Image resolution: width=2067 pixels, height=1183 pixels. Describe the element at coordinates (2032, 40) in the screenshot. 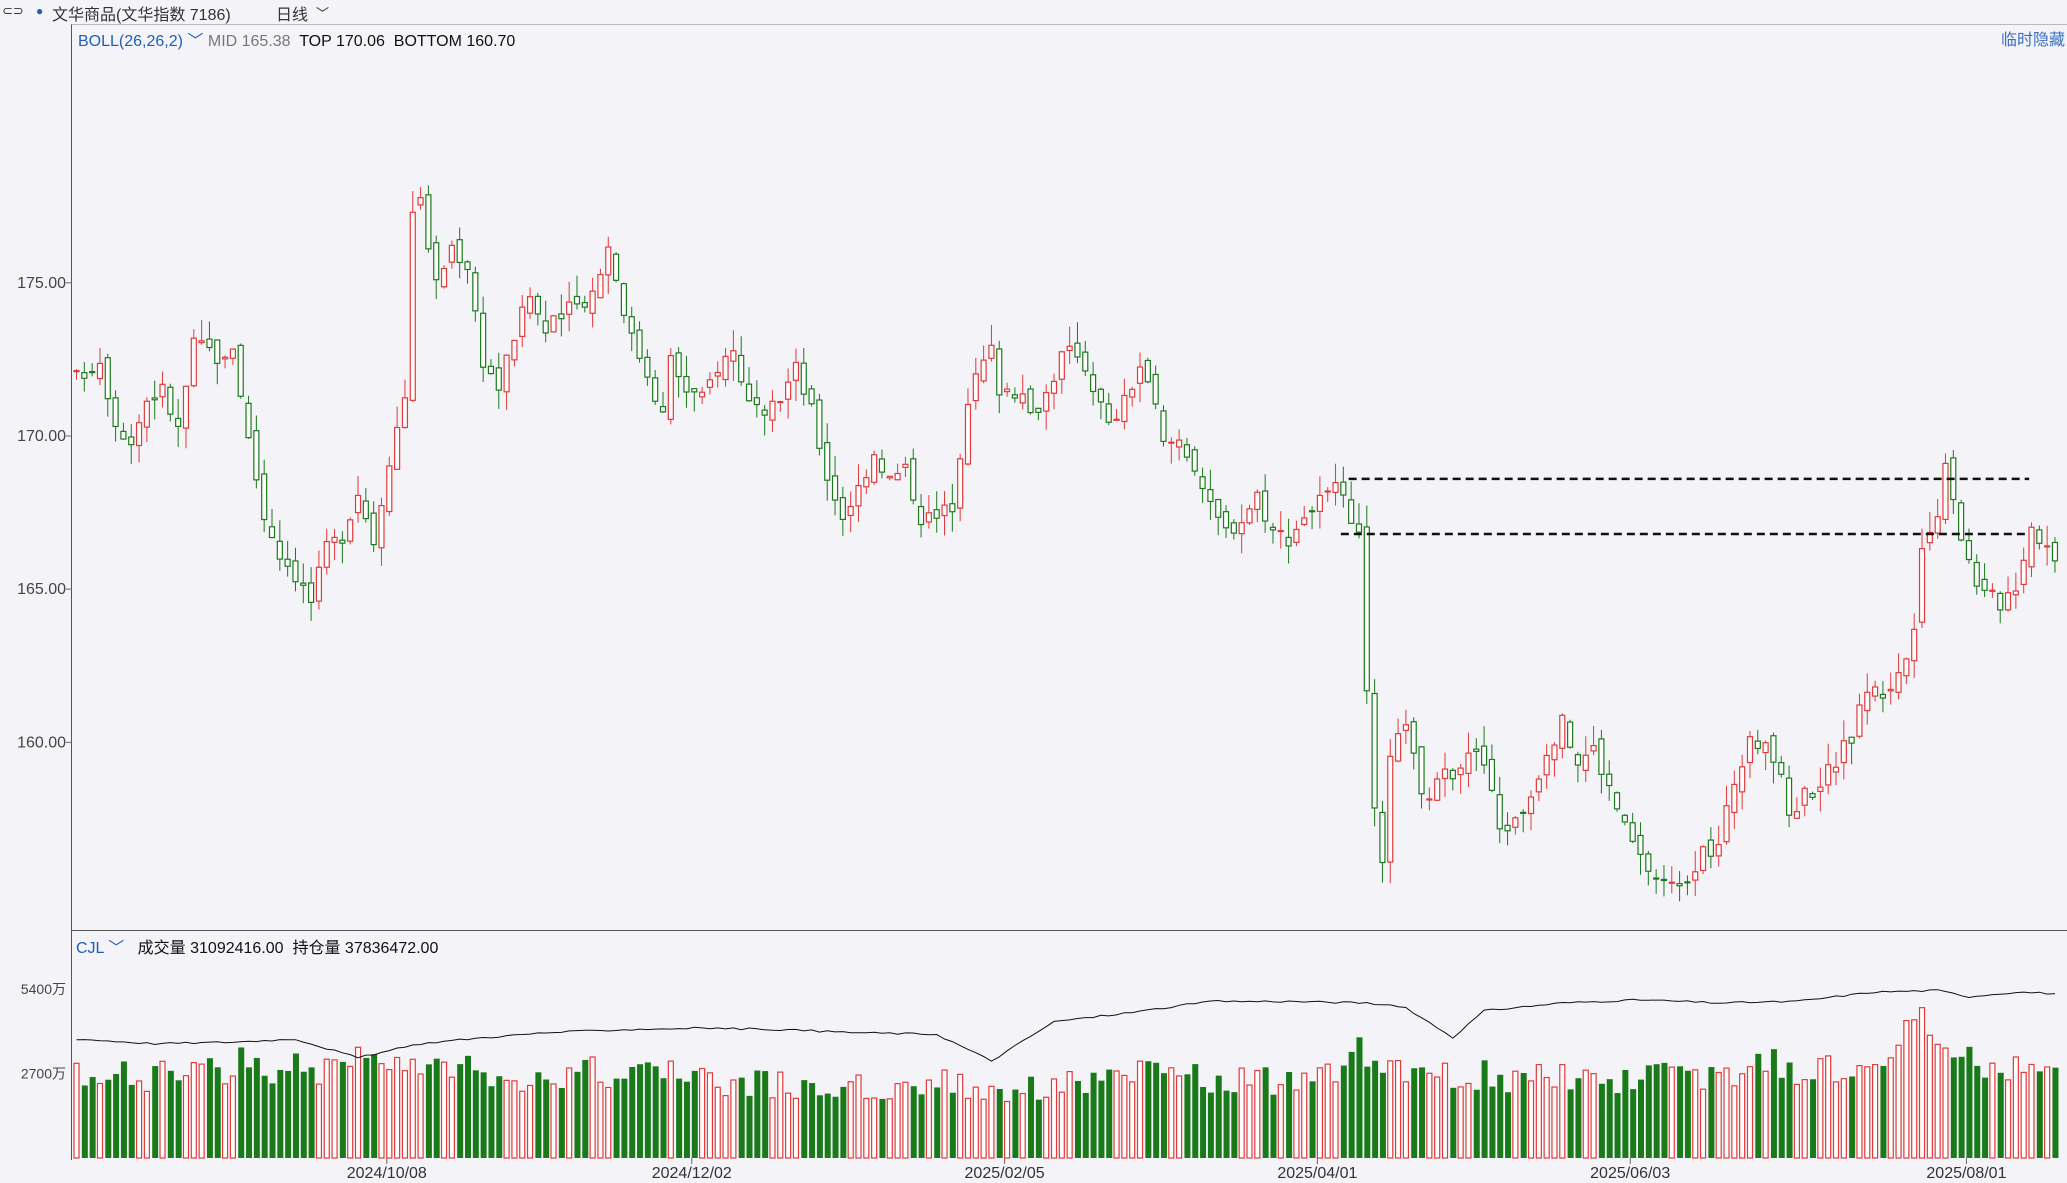

I see `temporary-hide-link: 临时隐藏` at that location.